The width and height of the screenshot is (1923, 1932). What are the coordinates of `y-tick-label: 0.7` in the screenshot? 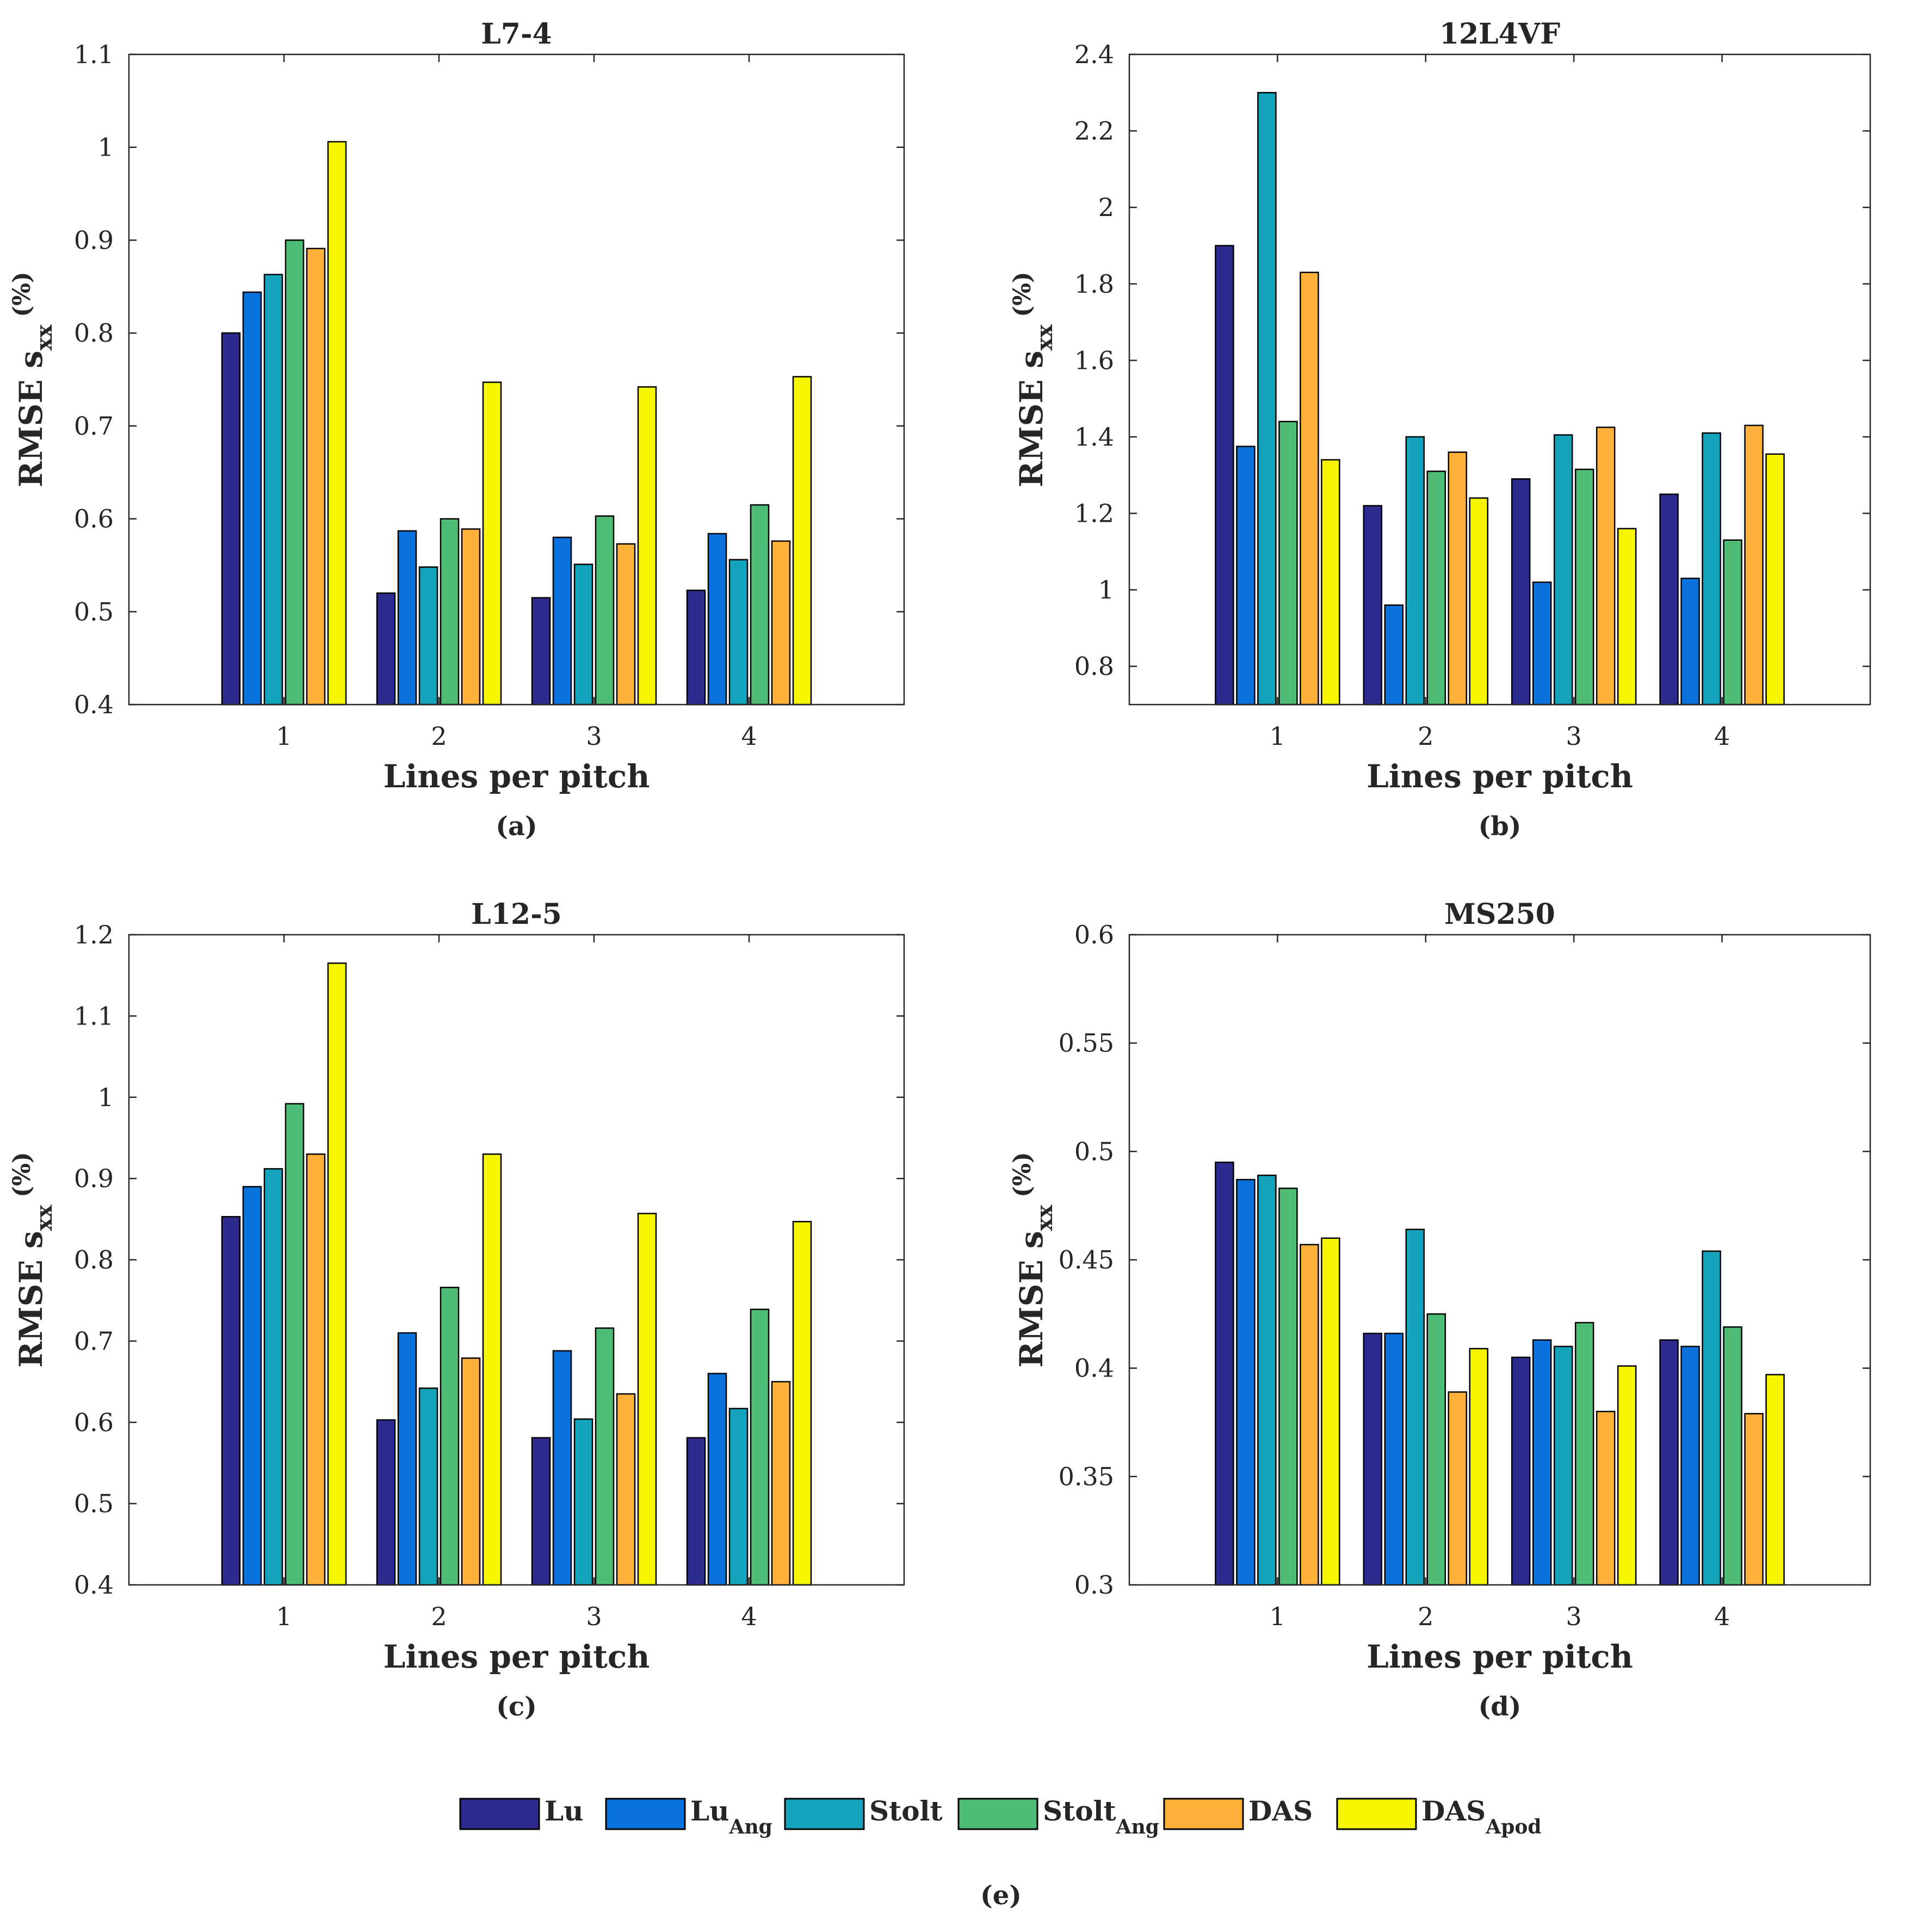 It's located at (94, 1341).